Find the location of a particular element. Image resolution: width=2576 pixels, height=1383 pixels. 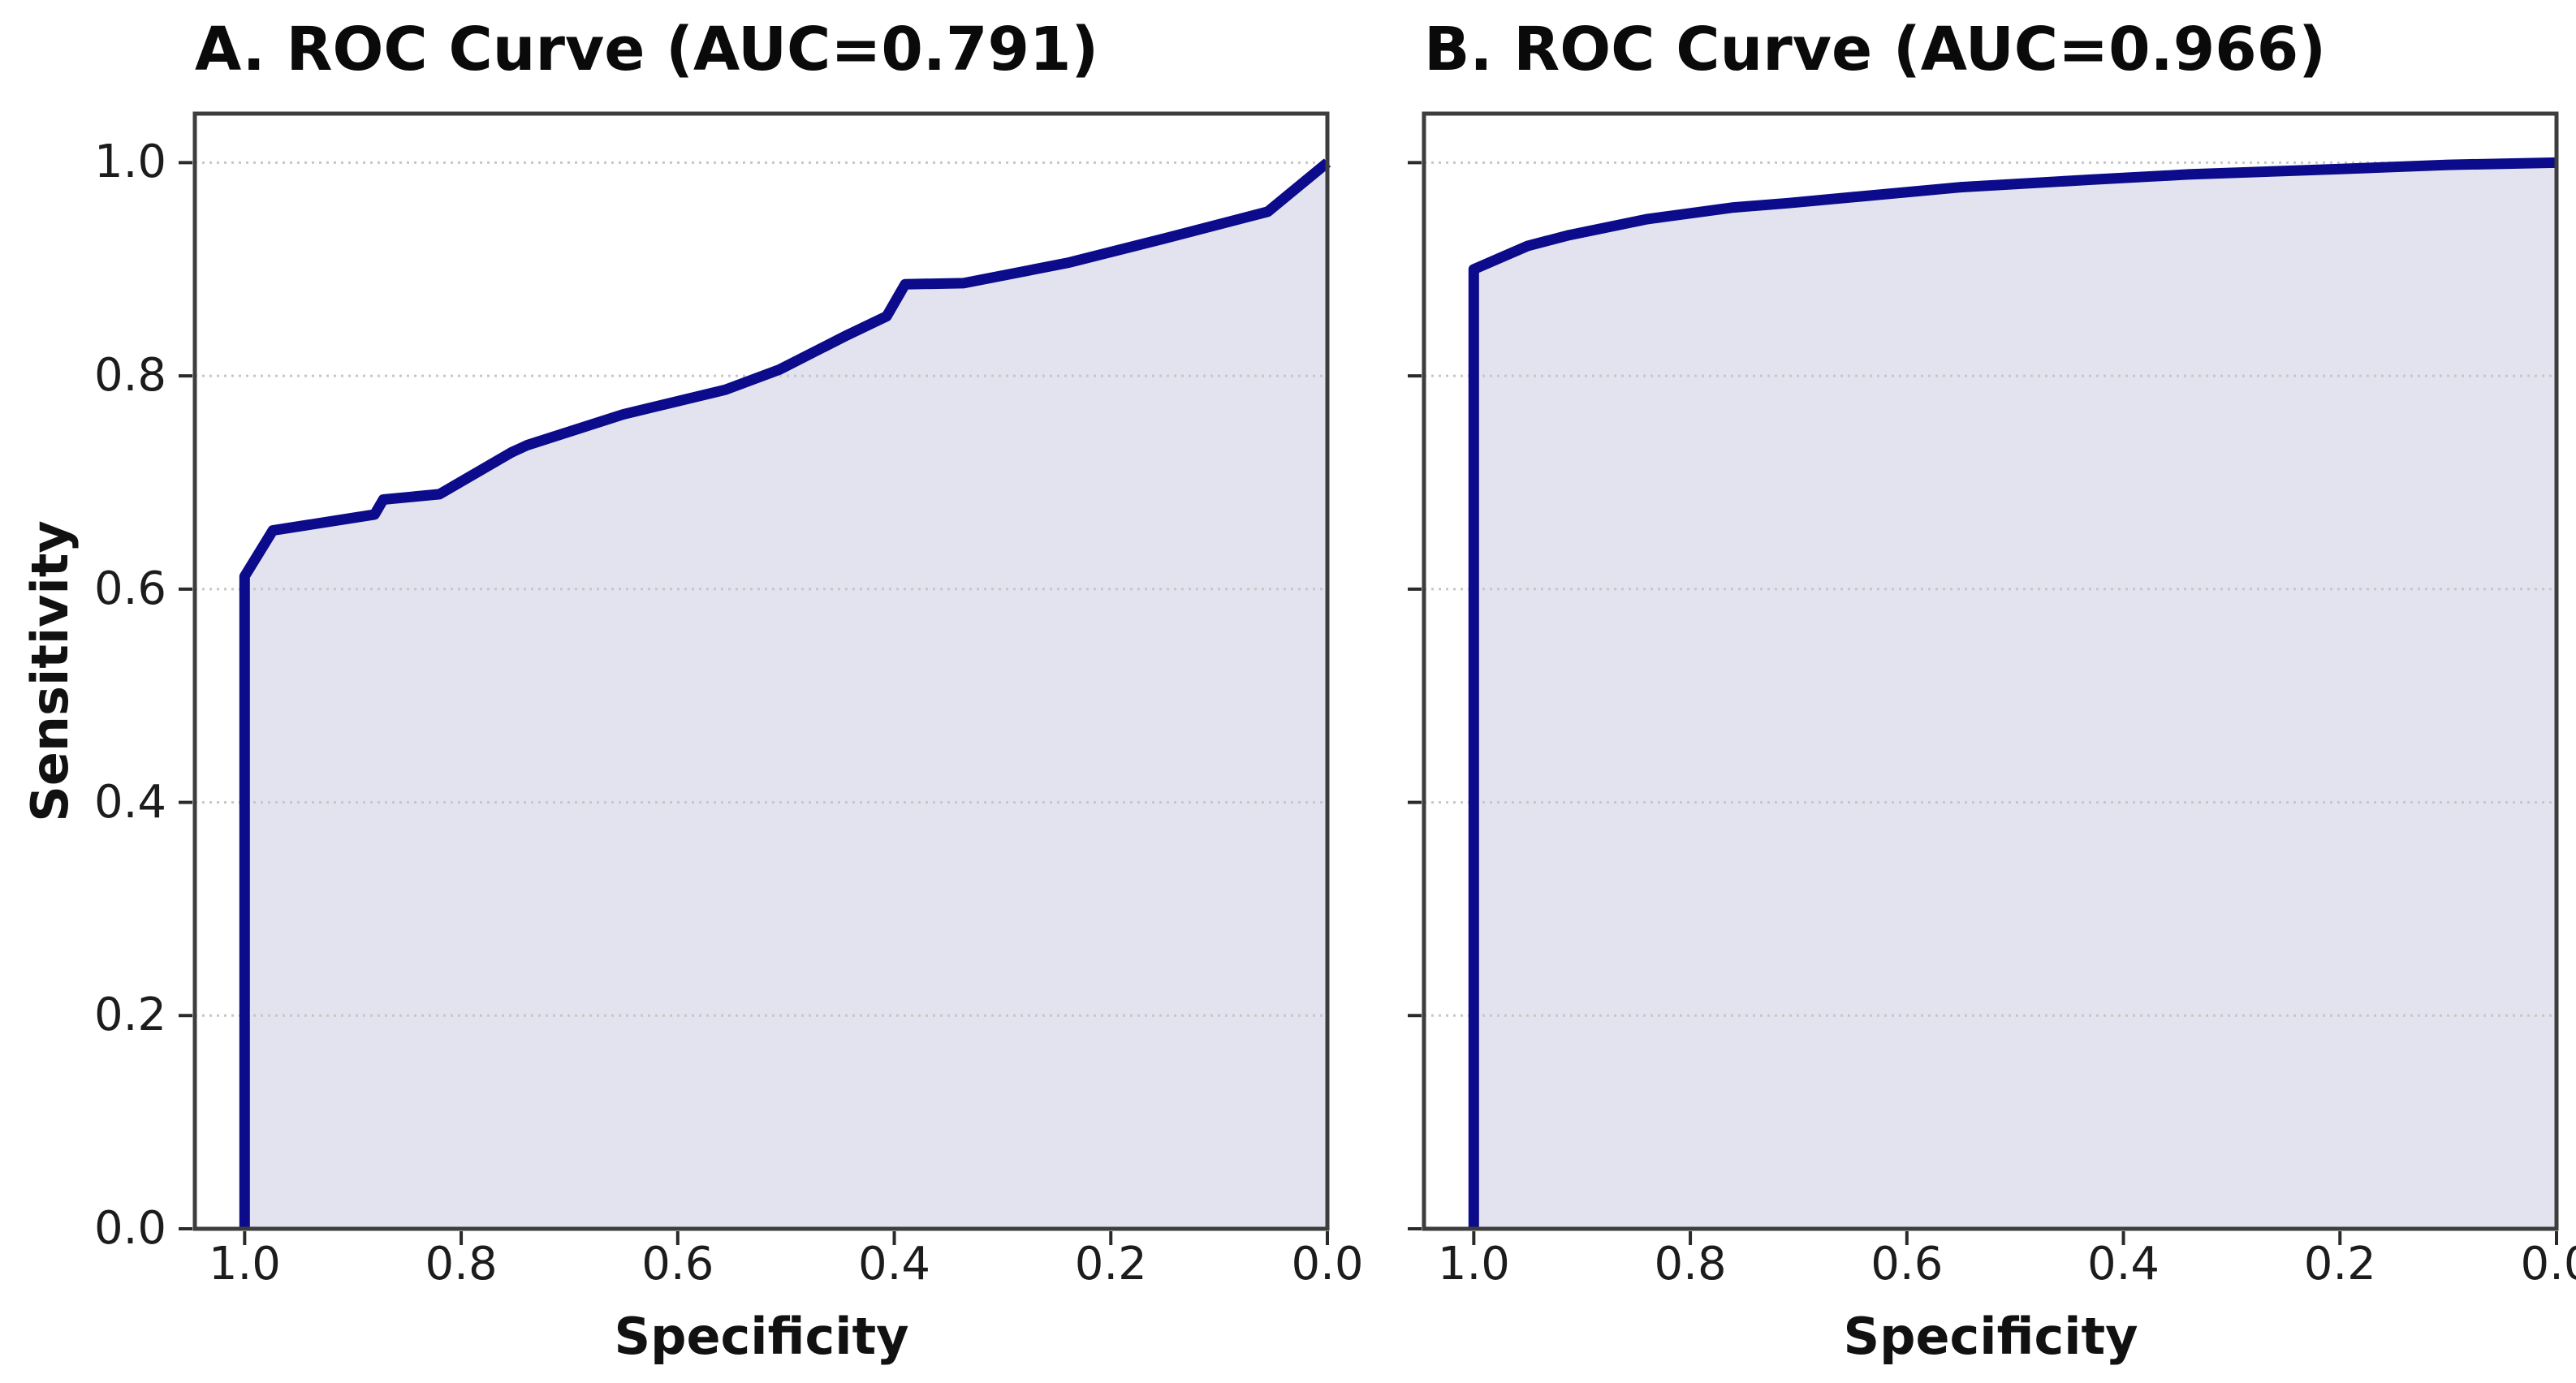

panel-b-title: B. ROC Curve (AUC=0.966) is located at coordinates (1875, 49).